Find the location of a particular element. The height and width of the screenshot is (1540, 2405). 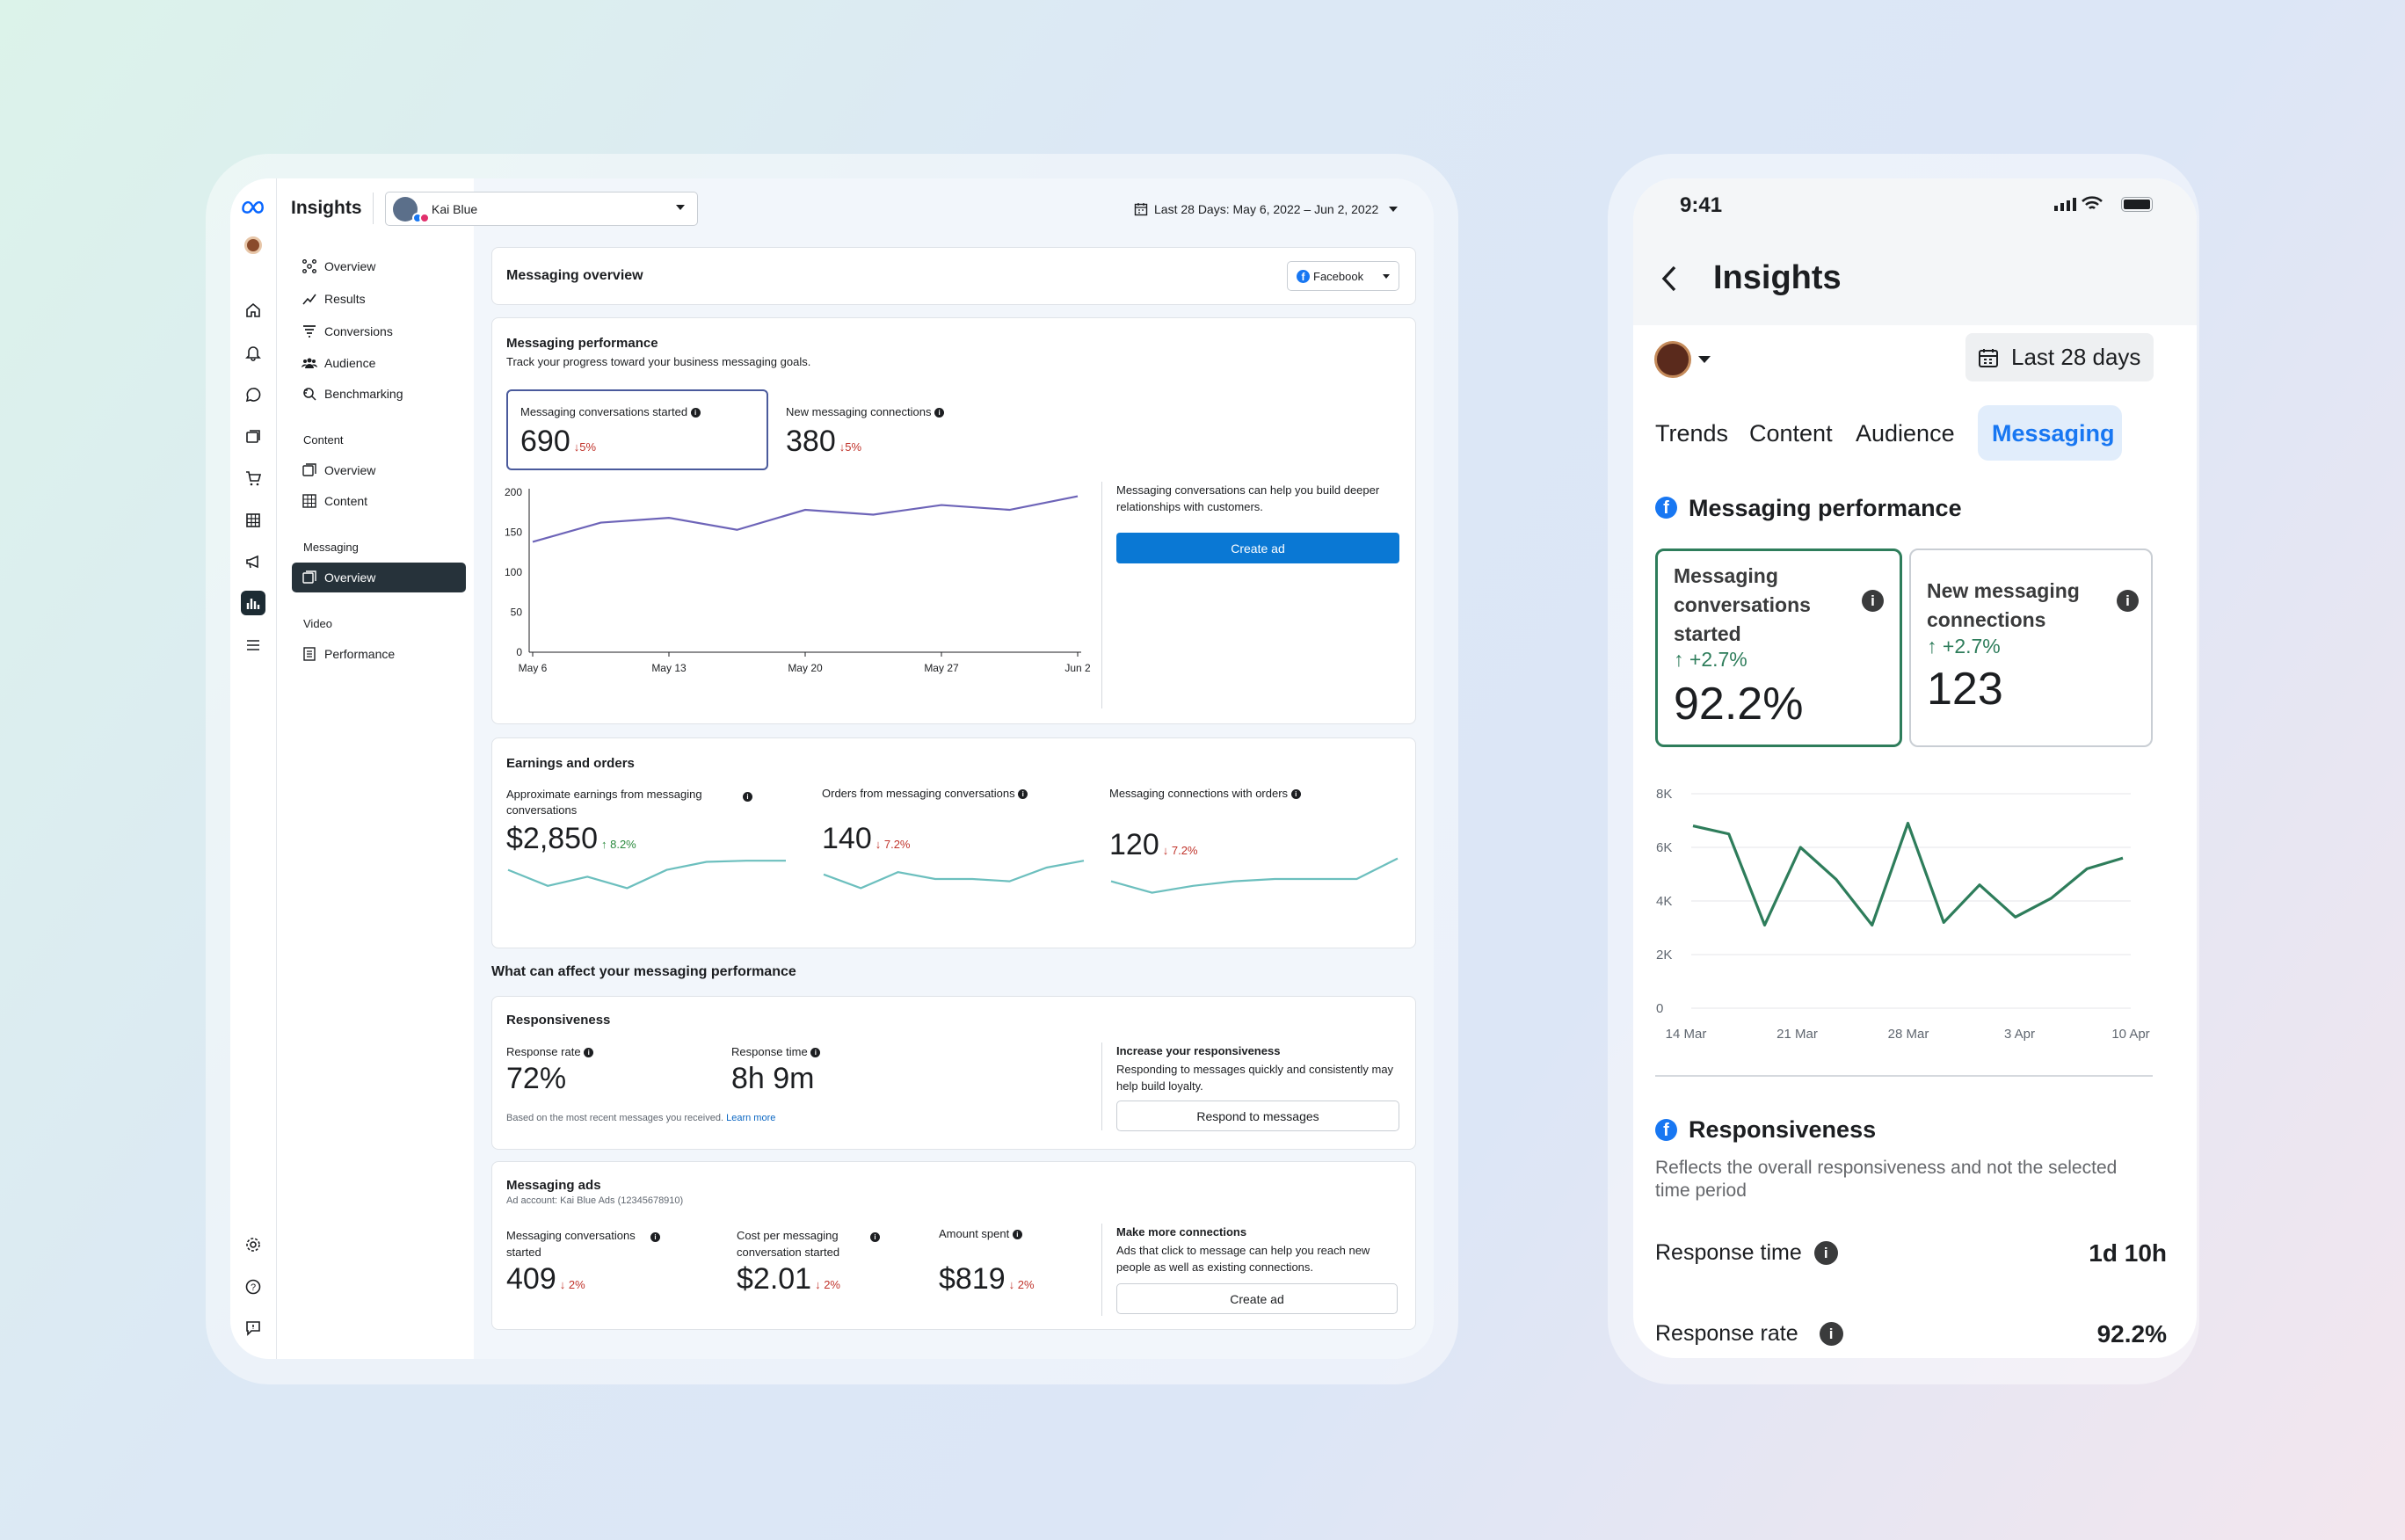

orders-label: Orders from messaging conversations is located at coordinates (919, 793).